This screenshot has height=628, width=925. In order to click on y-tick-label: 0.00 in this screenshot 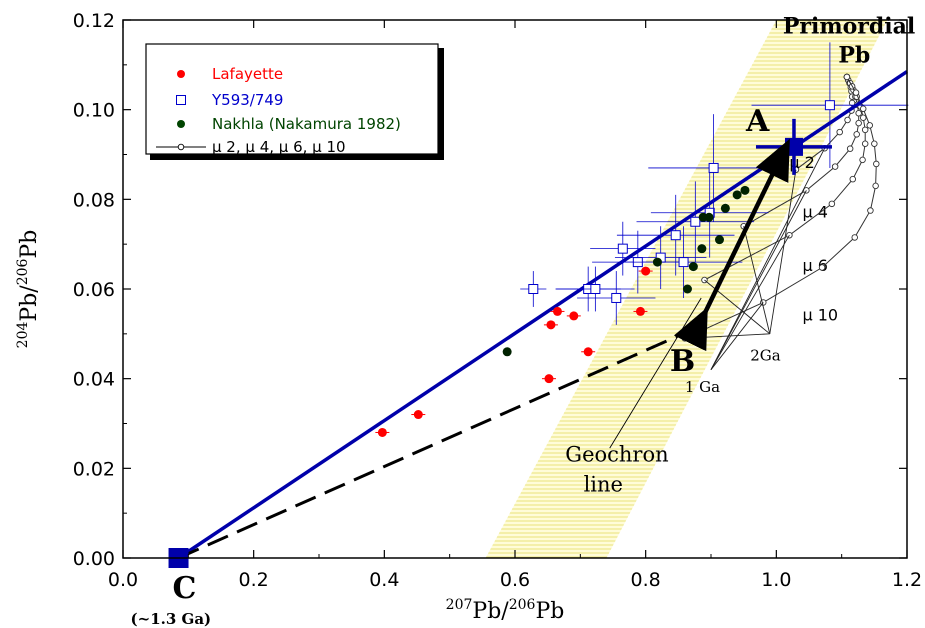, I will do `click(94, 559)`.